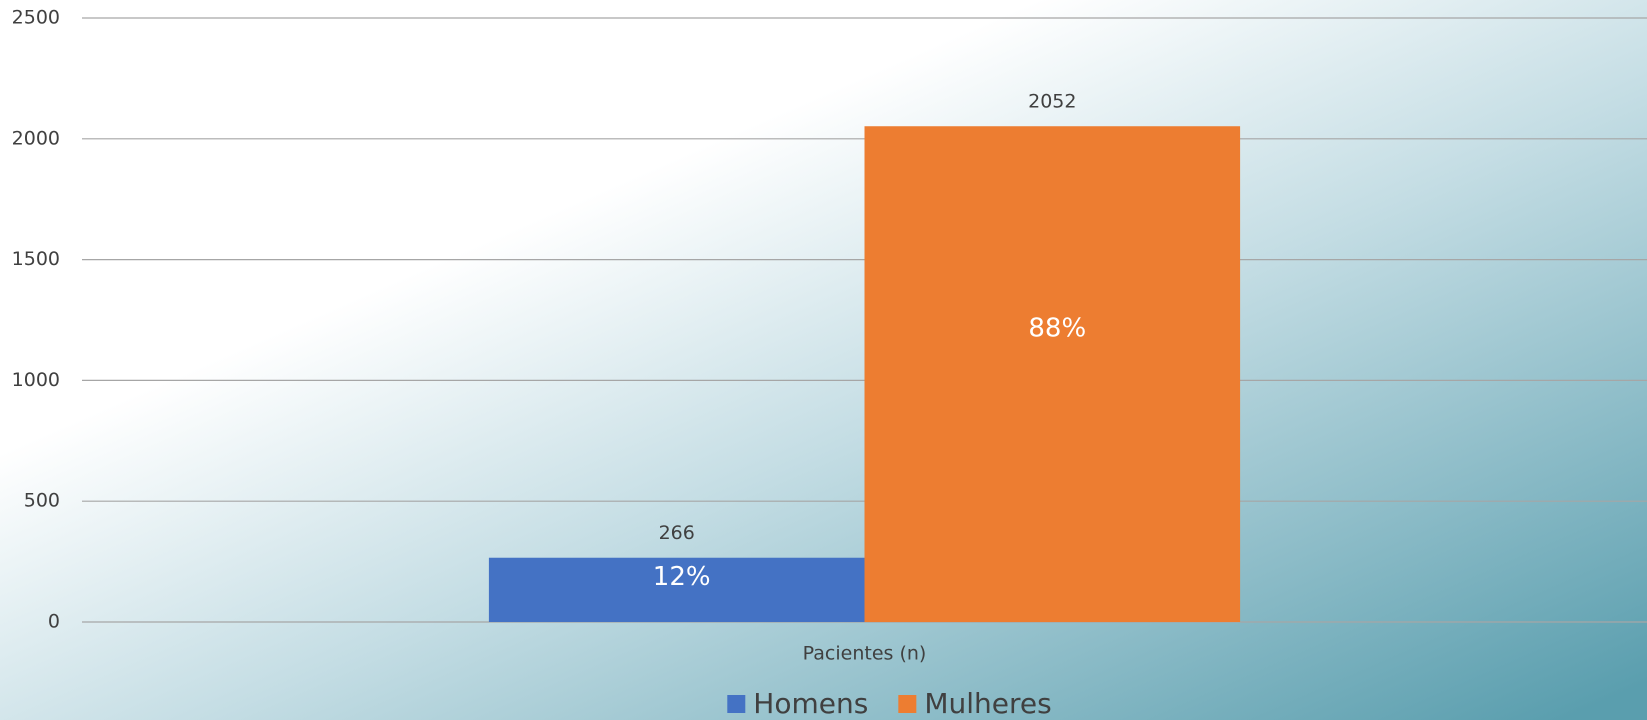 This screenshot has height=720, width=1647. What do you see at coordinates (865, 654) in the screenshot?
I see `x-tick-label: Pacientes (n)` at bounding box center [865, 654].